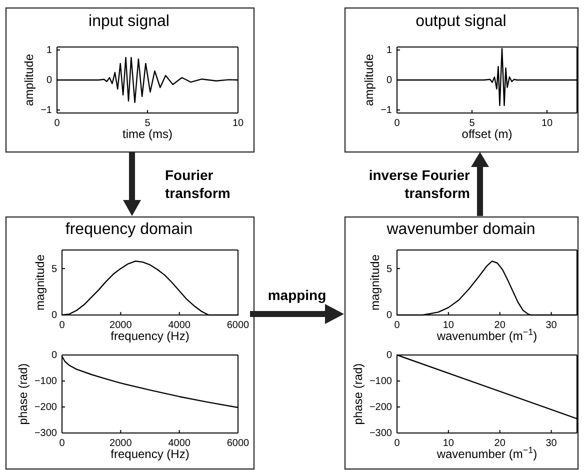 The image size is (584, 470). Describe the element at coordinates (297, 295) in the screenshot. I see `text: mapping` at that location.